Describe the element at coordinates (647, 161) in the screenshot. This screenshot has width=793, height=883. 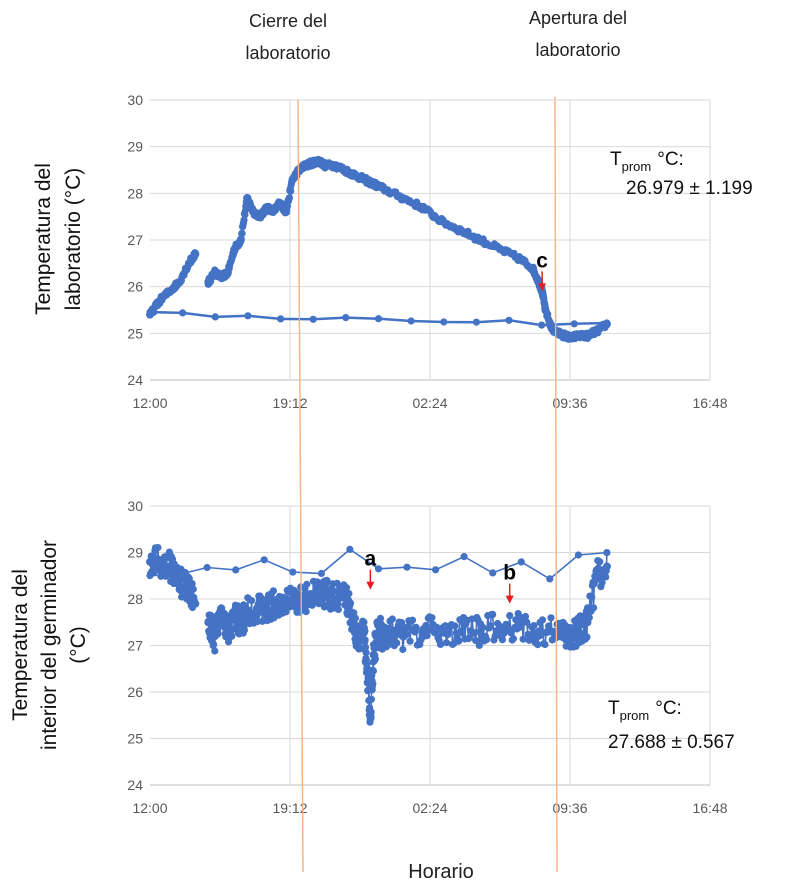
I see `top-stat-label: Tprom °C:` at that location.